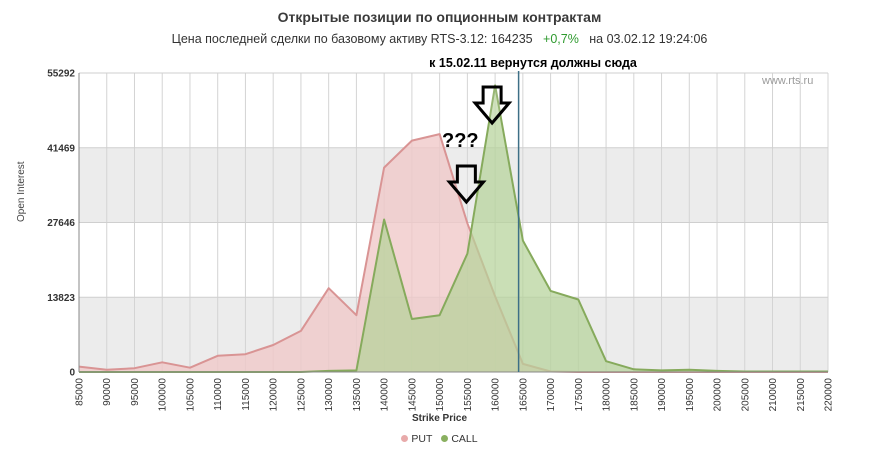 The width and height of the screenshot is (879, 465). I want to click on x-tick-label: 110000, so click(218, 394).